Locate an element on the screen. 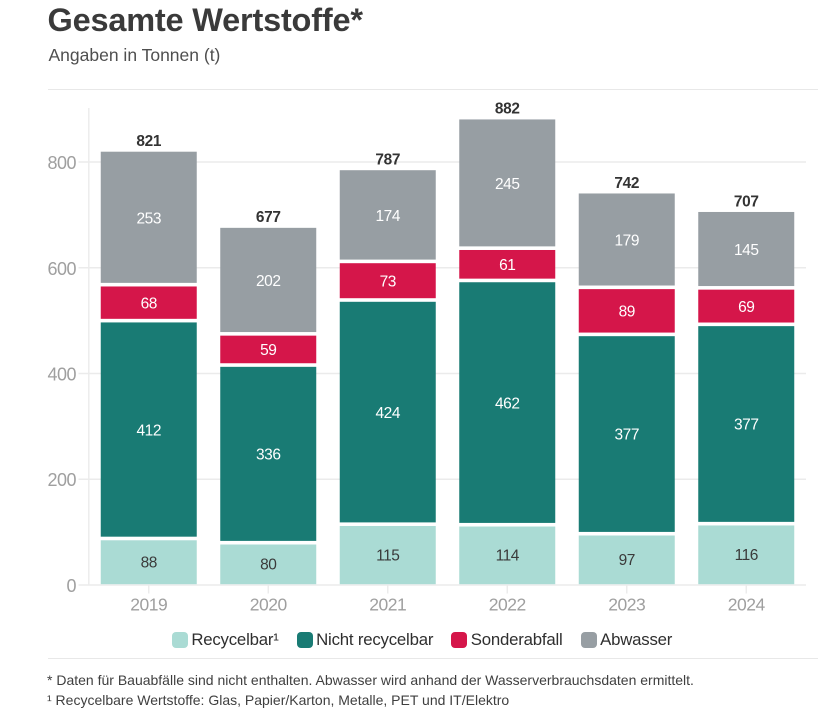  svg-text: 424 is located at coordinates (387, 413).